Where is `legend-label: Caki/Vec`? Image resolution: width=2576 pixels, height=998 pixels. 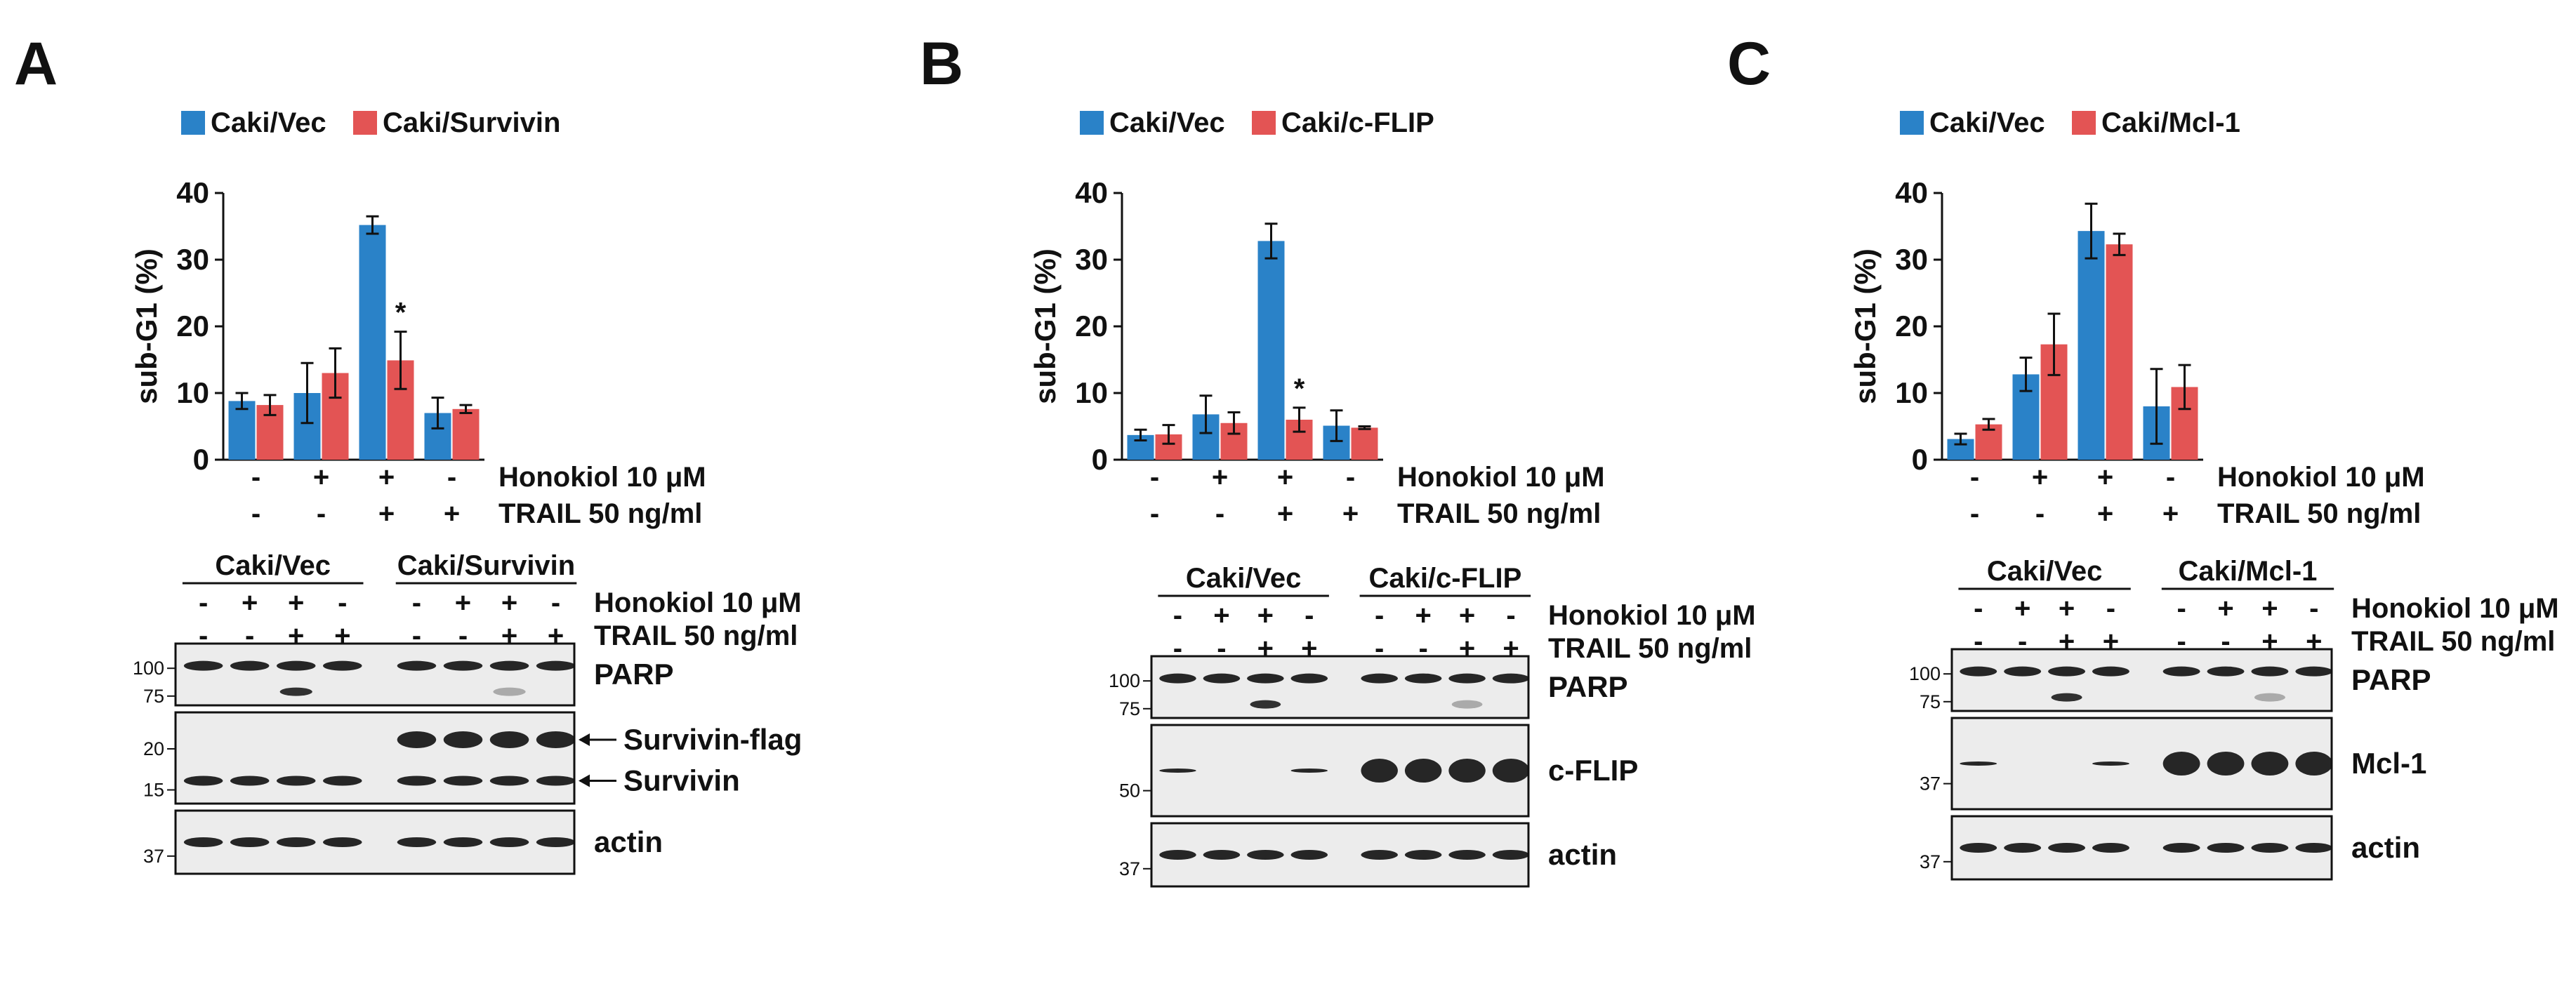
legend-label: Caki/Vec is located at coordinates (1987, 123).